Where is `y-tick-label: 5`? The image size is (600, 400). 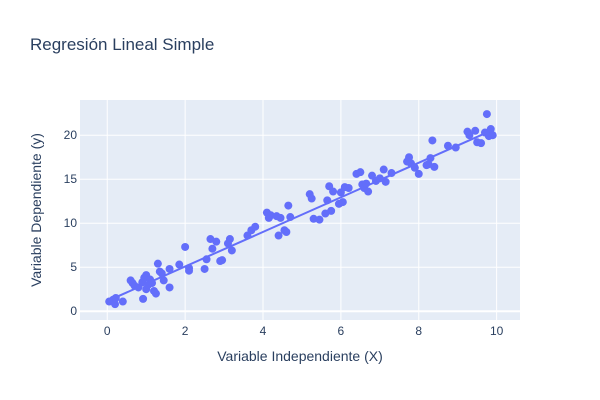 y-tick-label: 5 is located at coordinates (73, 267).